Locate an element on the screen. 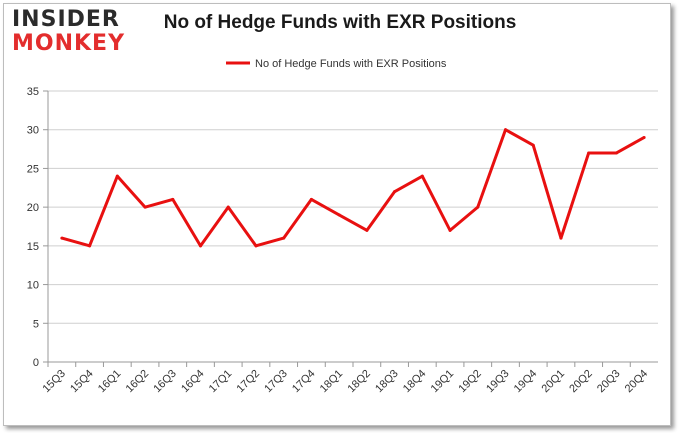 The height and width of the screenshot is (433, 680). x-tick-label: 15Q4 is located at coordinates (82, 382).